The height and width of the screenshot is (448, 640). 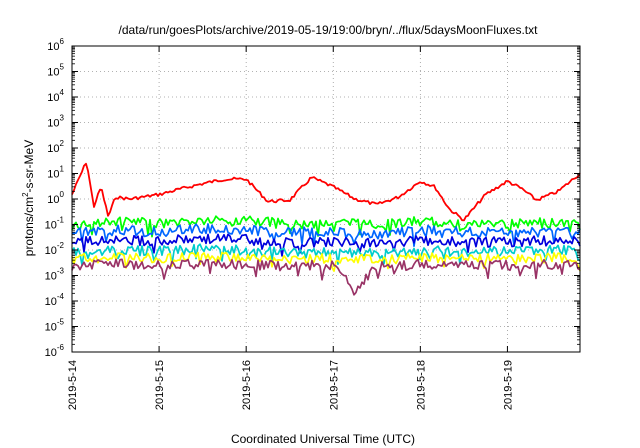 I want to click on y-tick-label: 10⁴, so click(x=55, y=96).